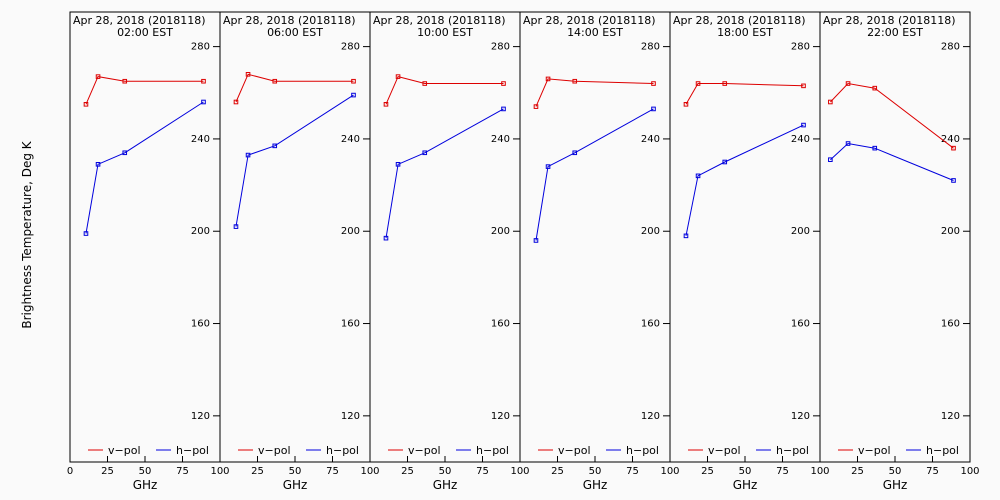 This screenshot has width=1000, height=500. Describe the element at coordinates (27, 234) in the screenshot. I see `y-axis-label: Brightness Temperature, Deg K` at that location.